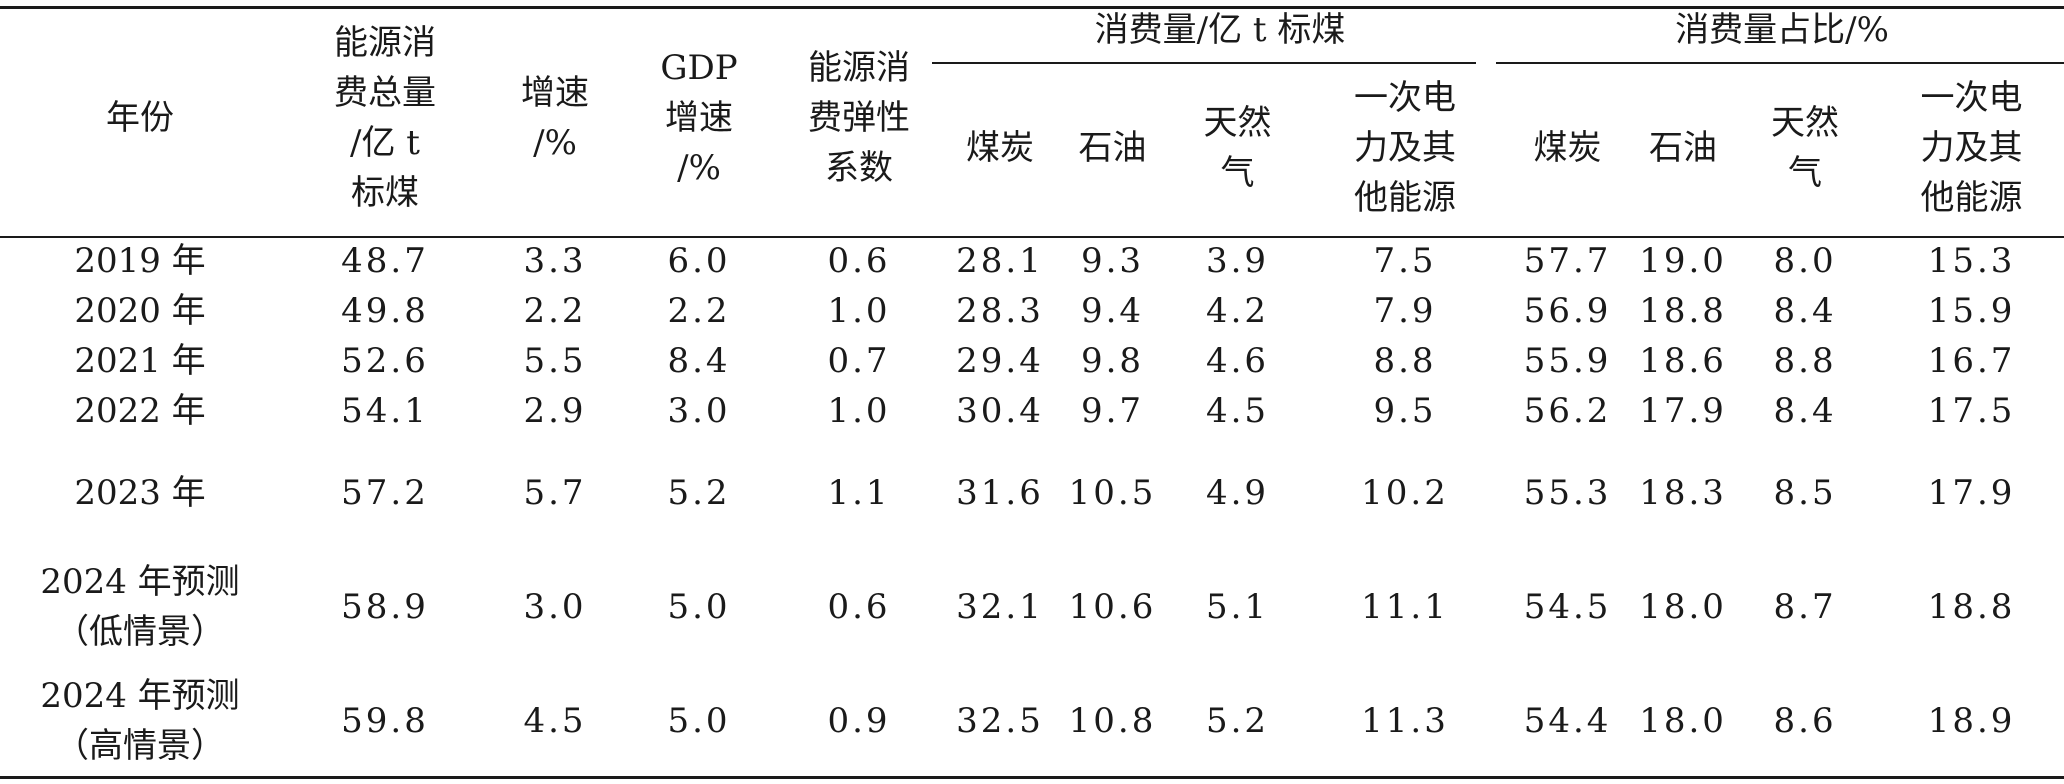  Describe the element at coordinates (1971, 361) in the screenshot. I see `table-cell: 16.7` at that location.